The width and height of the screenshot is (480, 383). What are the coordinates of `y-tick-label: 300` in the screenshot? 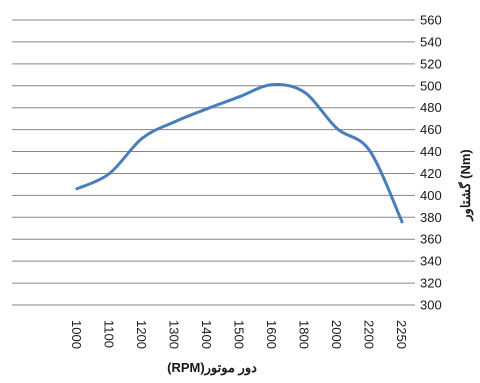 It's located at (431, 305).